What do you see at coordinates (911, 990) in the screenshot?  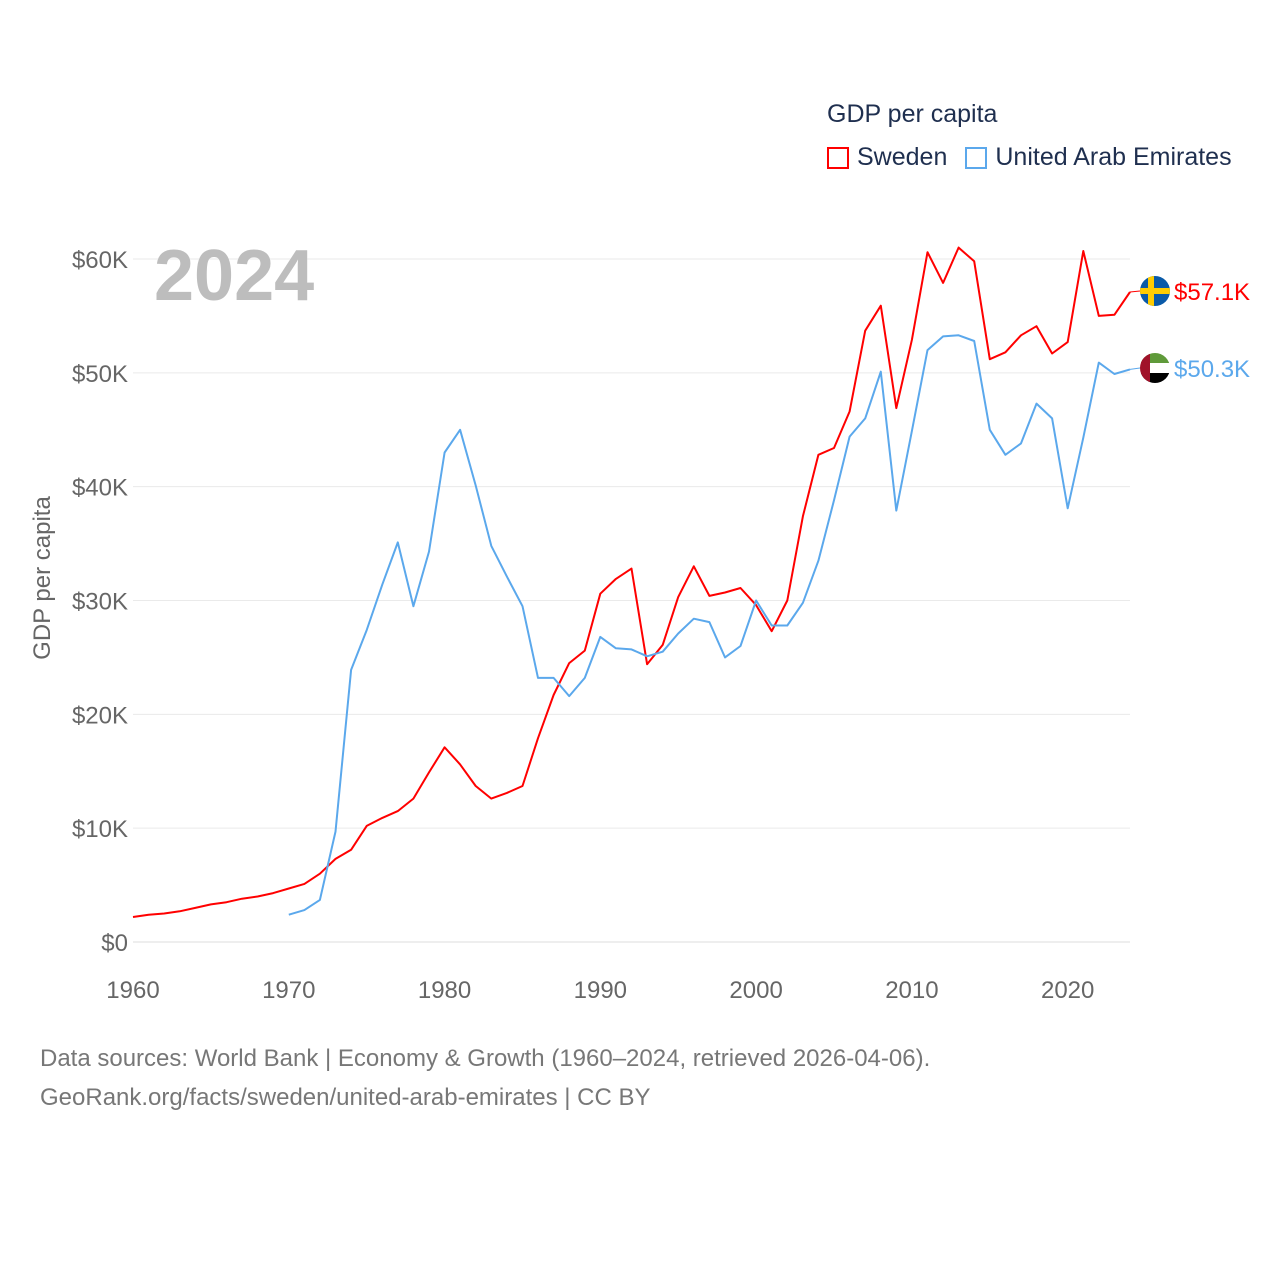 I see `x-tick-label: 2010` at bounding box center [911, 990].